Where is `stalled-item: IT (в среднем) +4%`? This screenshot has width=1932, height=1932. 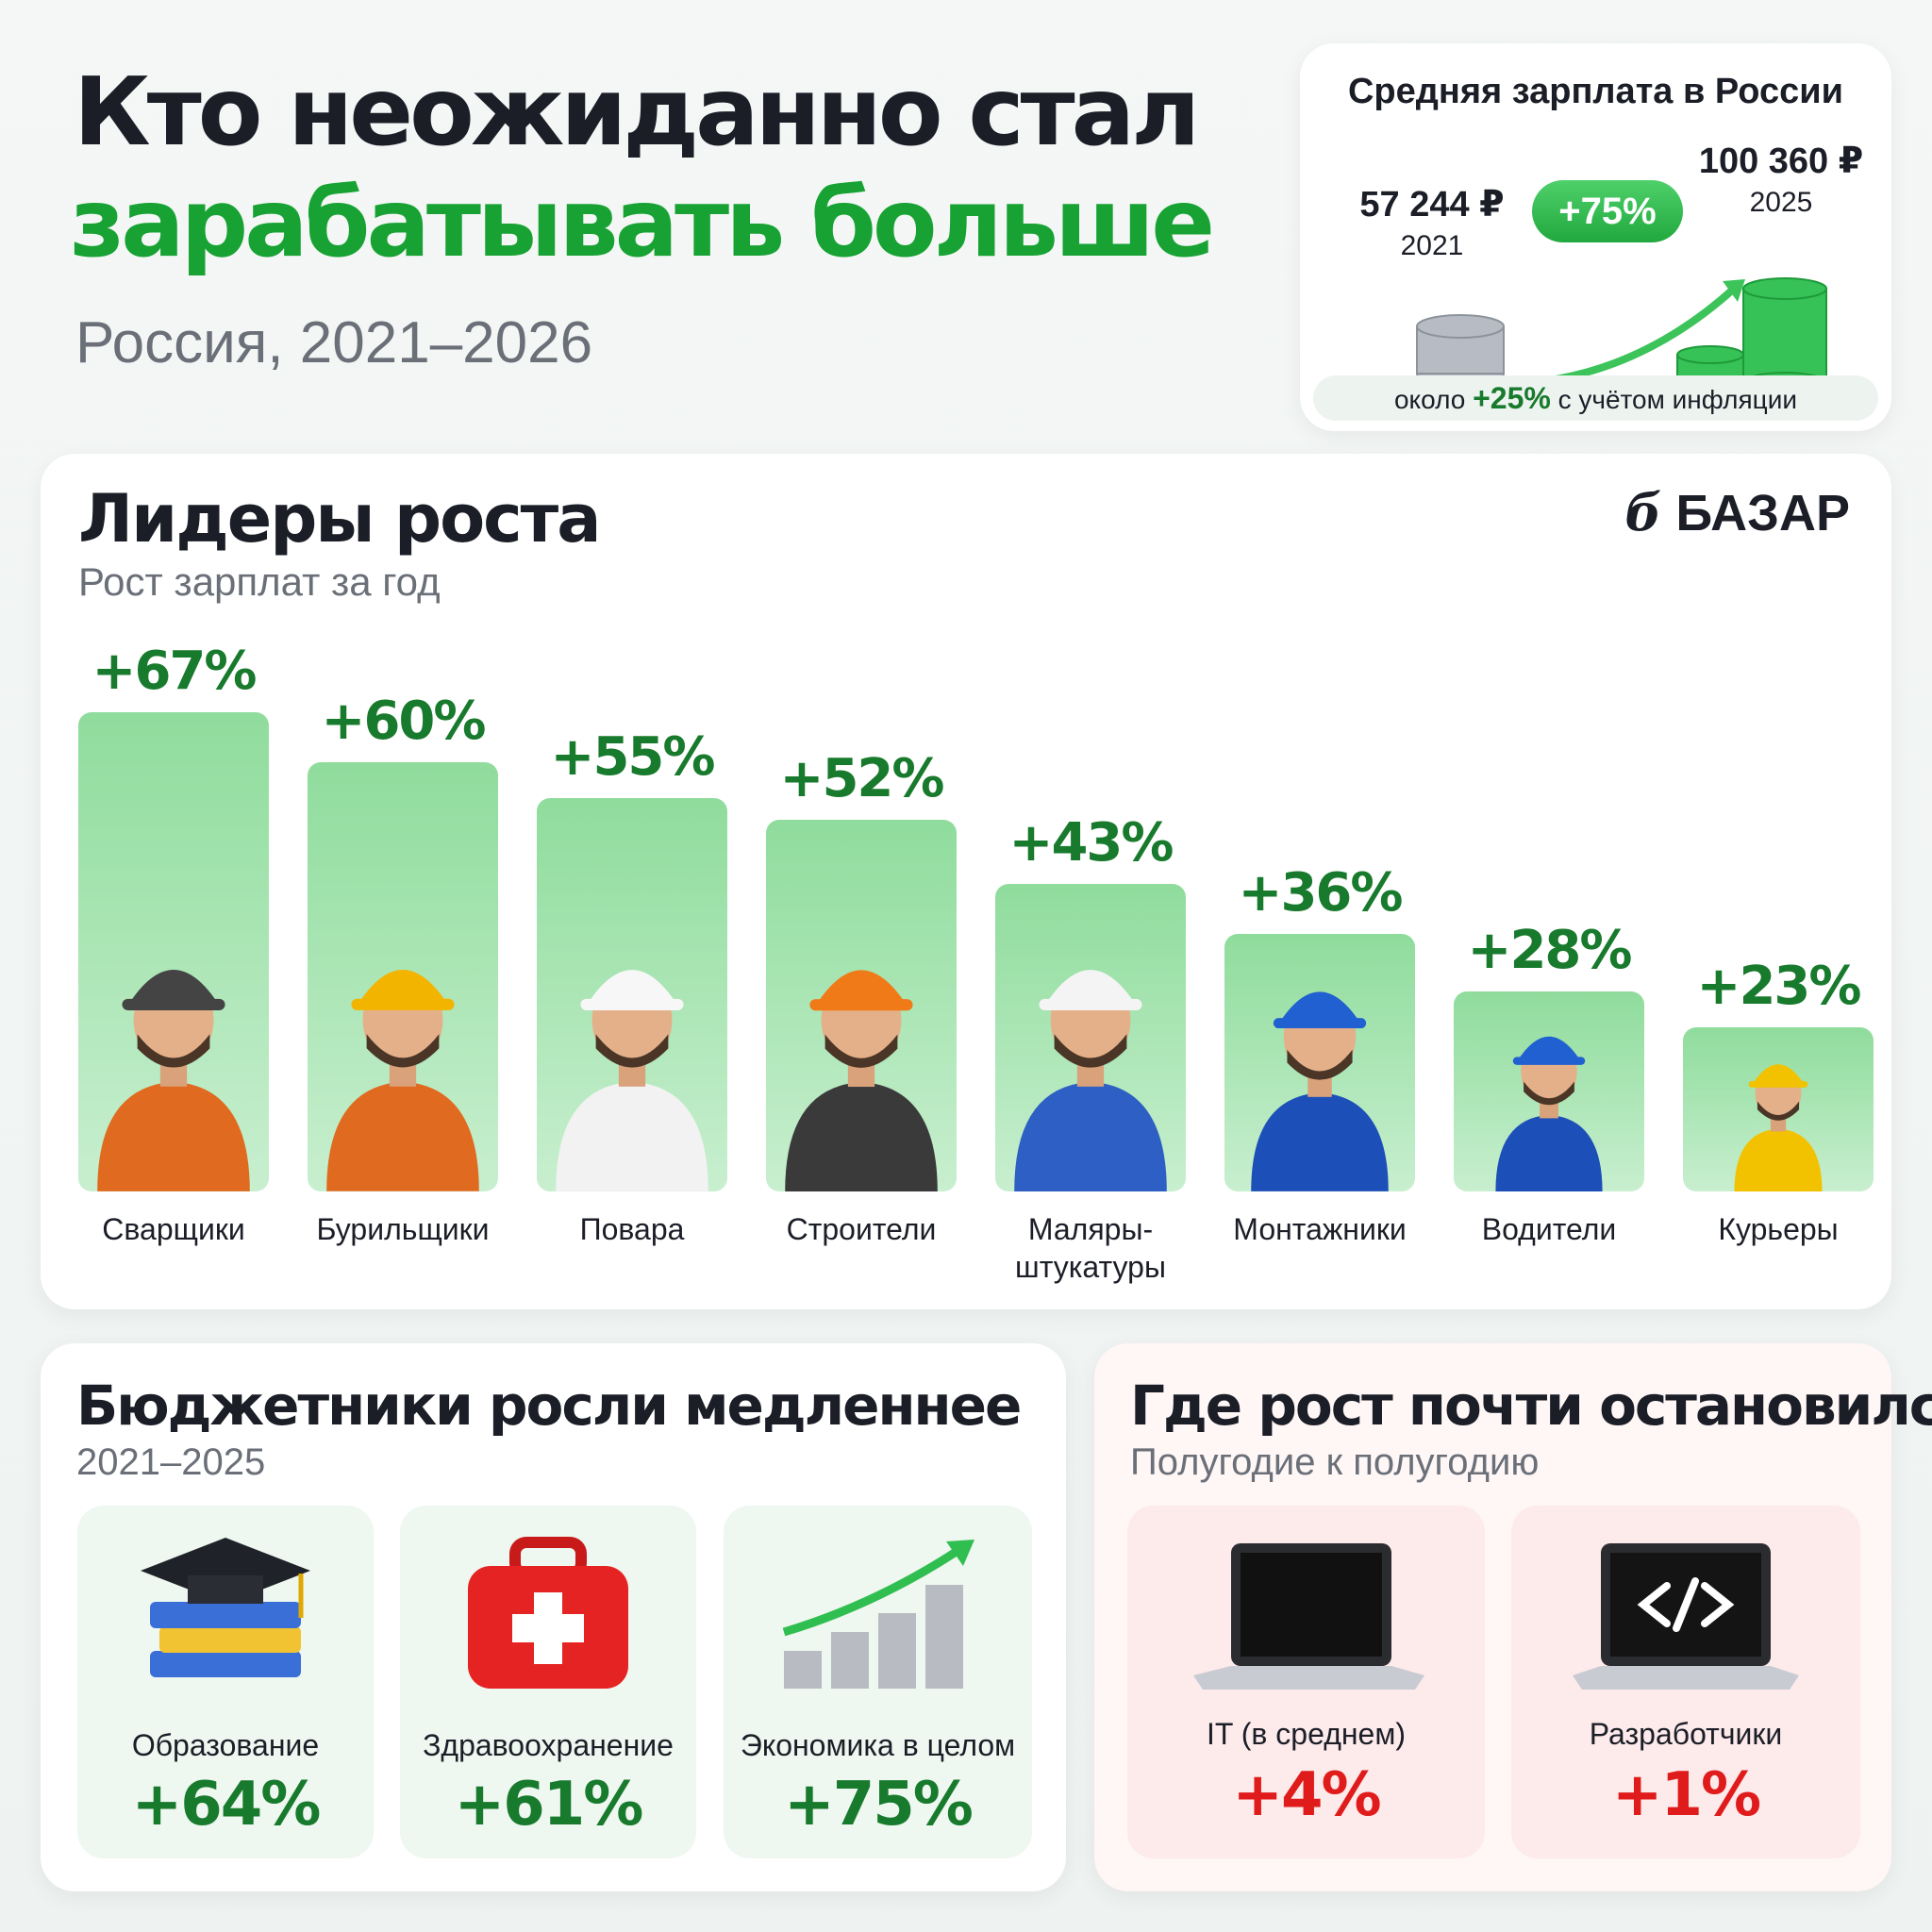 stalled-item: IT (в среднем) +4% is located at coordinates (1306, 1682).